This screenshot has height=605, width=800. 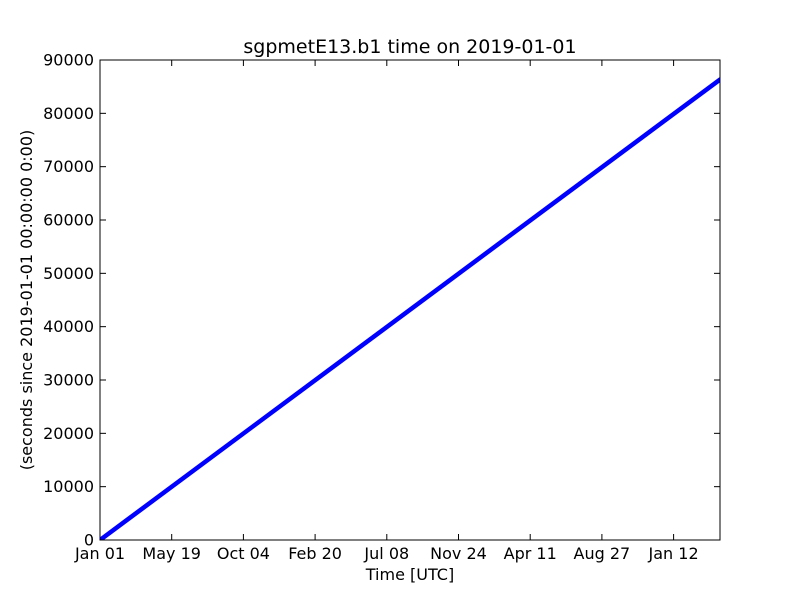 What do you see at coordinates (530, 553) in the screenshot?
I see `x-tick-label: Apr 11` at bounding box center [530, 553].